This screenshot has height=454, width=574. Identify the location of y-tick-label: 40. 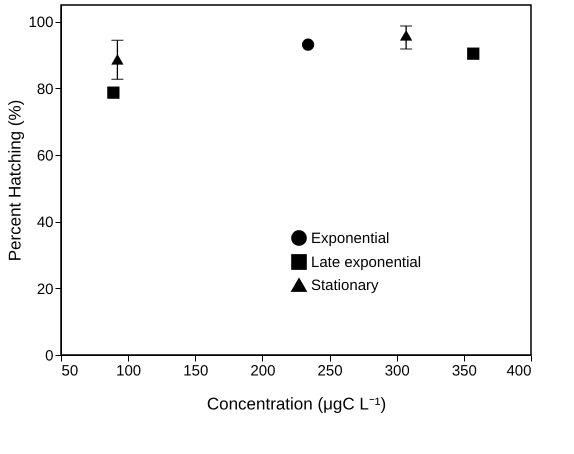
(45, 223).